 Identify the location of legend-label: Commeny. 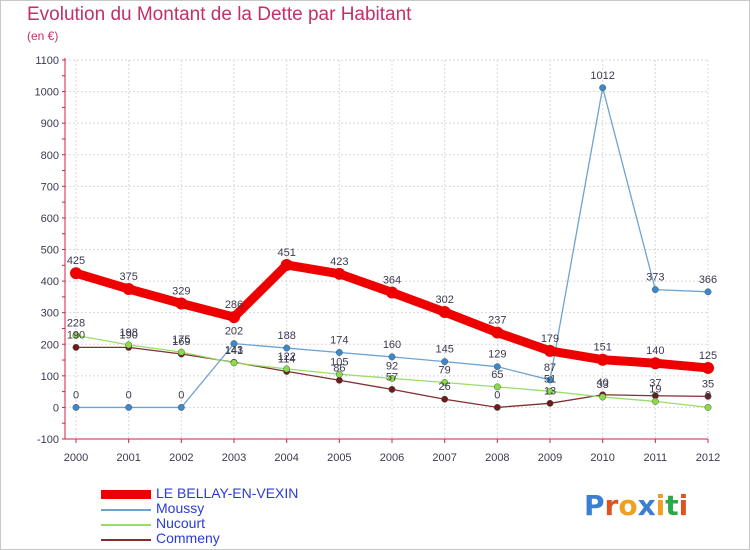
(188, 538).